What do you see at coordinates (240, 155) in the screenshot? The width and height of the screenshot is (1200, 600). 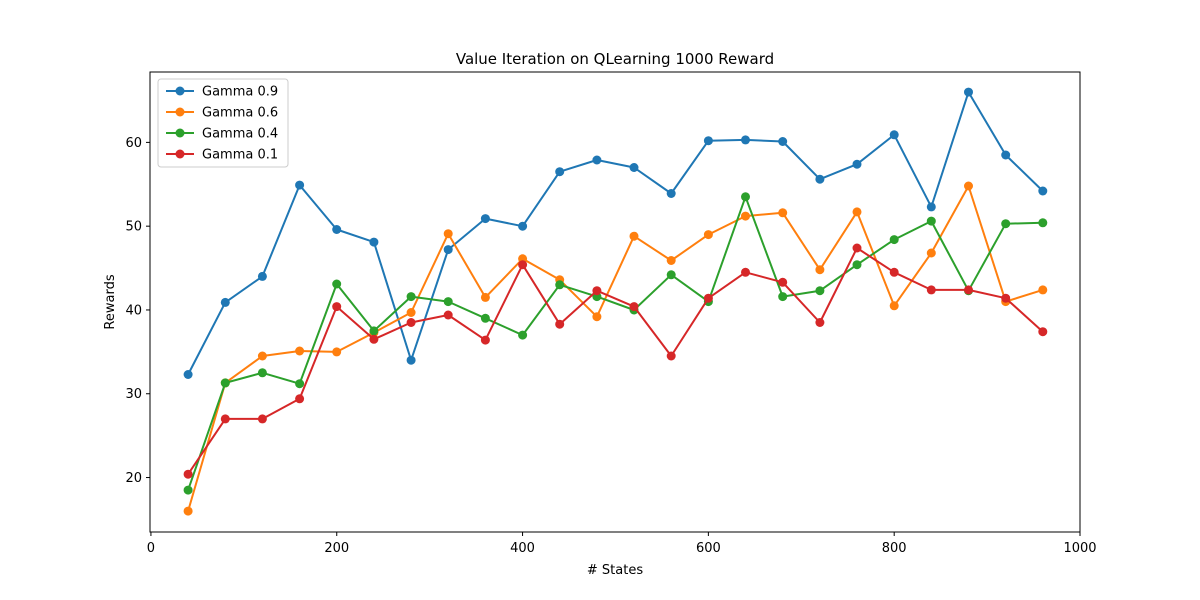 I see `legend-label: Gamma 0.1` at bounding box center [240, 155].